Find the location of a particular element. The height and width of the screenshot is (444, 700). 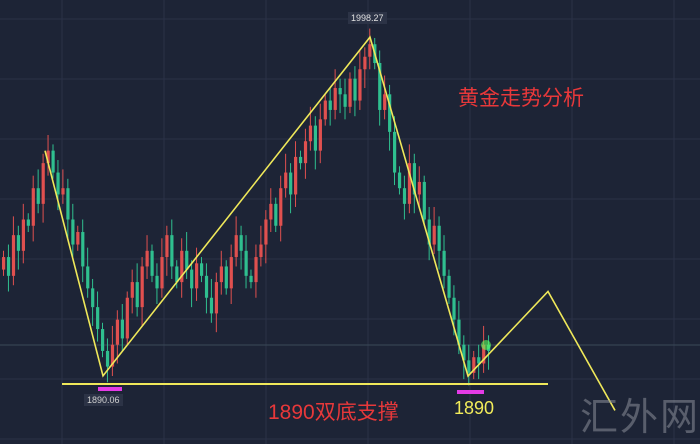

chart-title: 黄金走势分析 is located at coordinates (521, 98).